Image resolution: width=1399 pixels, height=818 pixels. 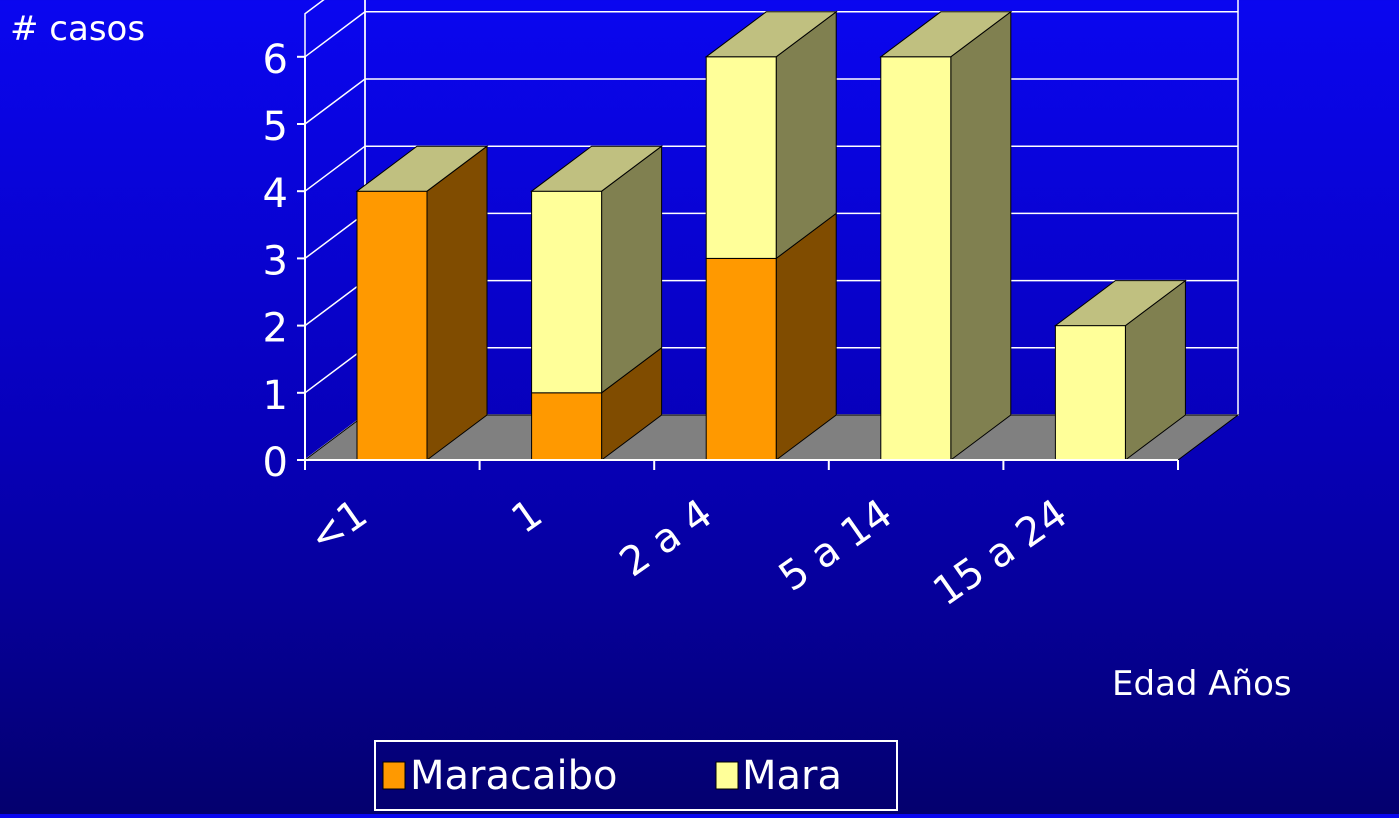 I want to click on y-tick-label: 1, so click(x=275, y=396).